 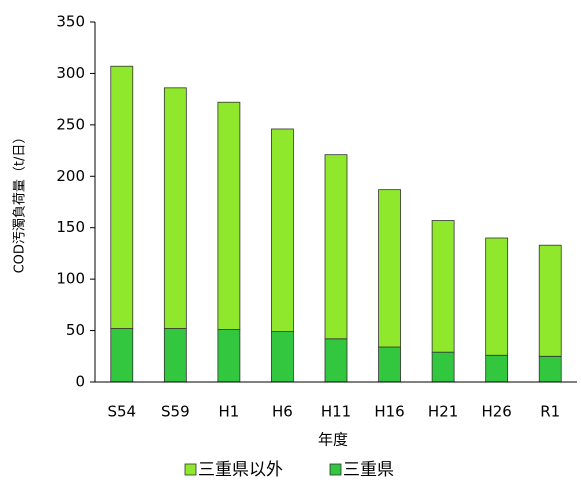 I want to click on legend-label: 三重県, so click(x=368, y=470).